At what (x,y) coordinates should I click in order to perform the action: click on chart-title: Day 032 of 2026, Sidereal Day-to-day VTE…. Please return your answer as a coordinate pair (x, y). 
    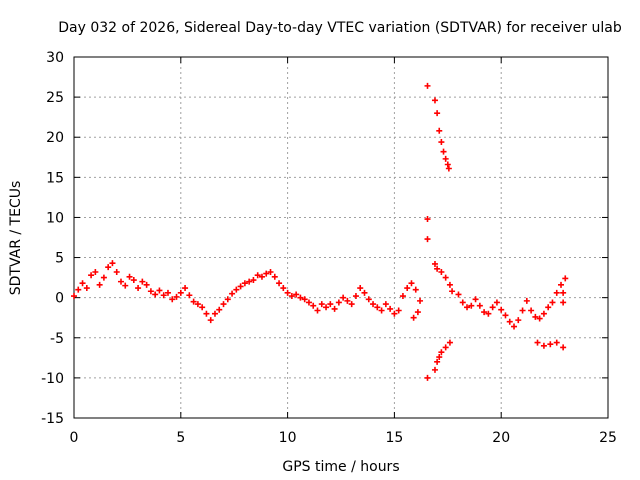
    Looking at the image, I should click on (340, 28).